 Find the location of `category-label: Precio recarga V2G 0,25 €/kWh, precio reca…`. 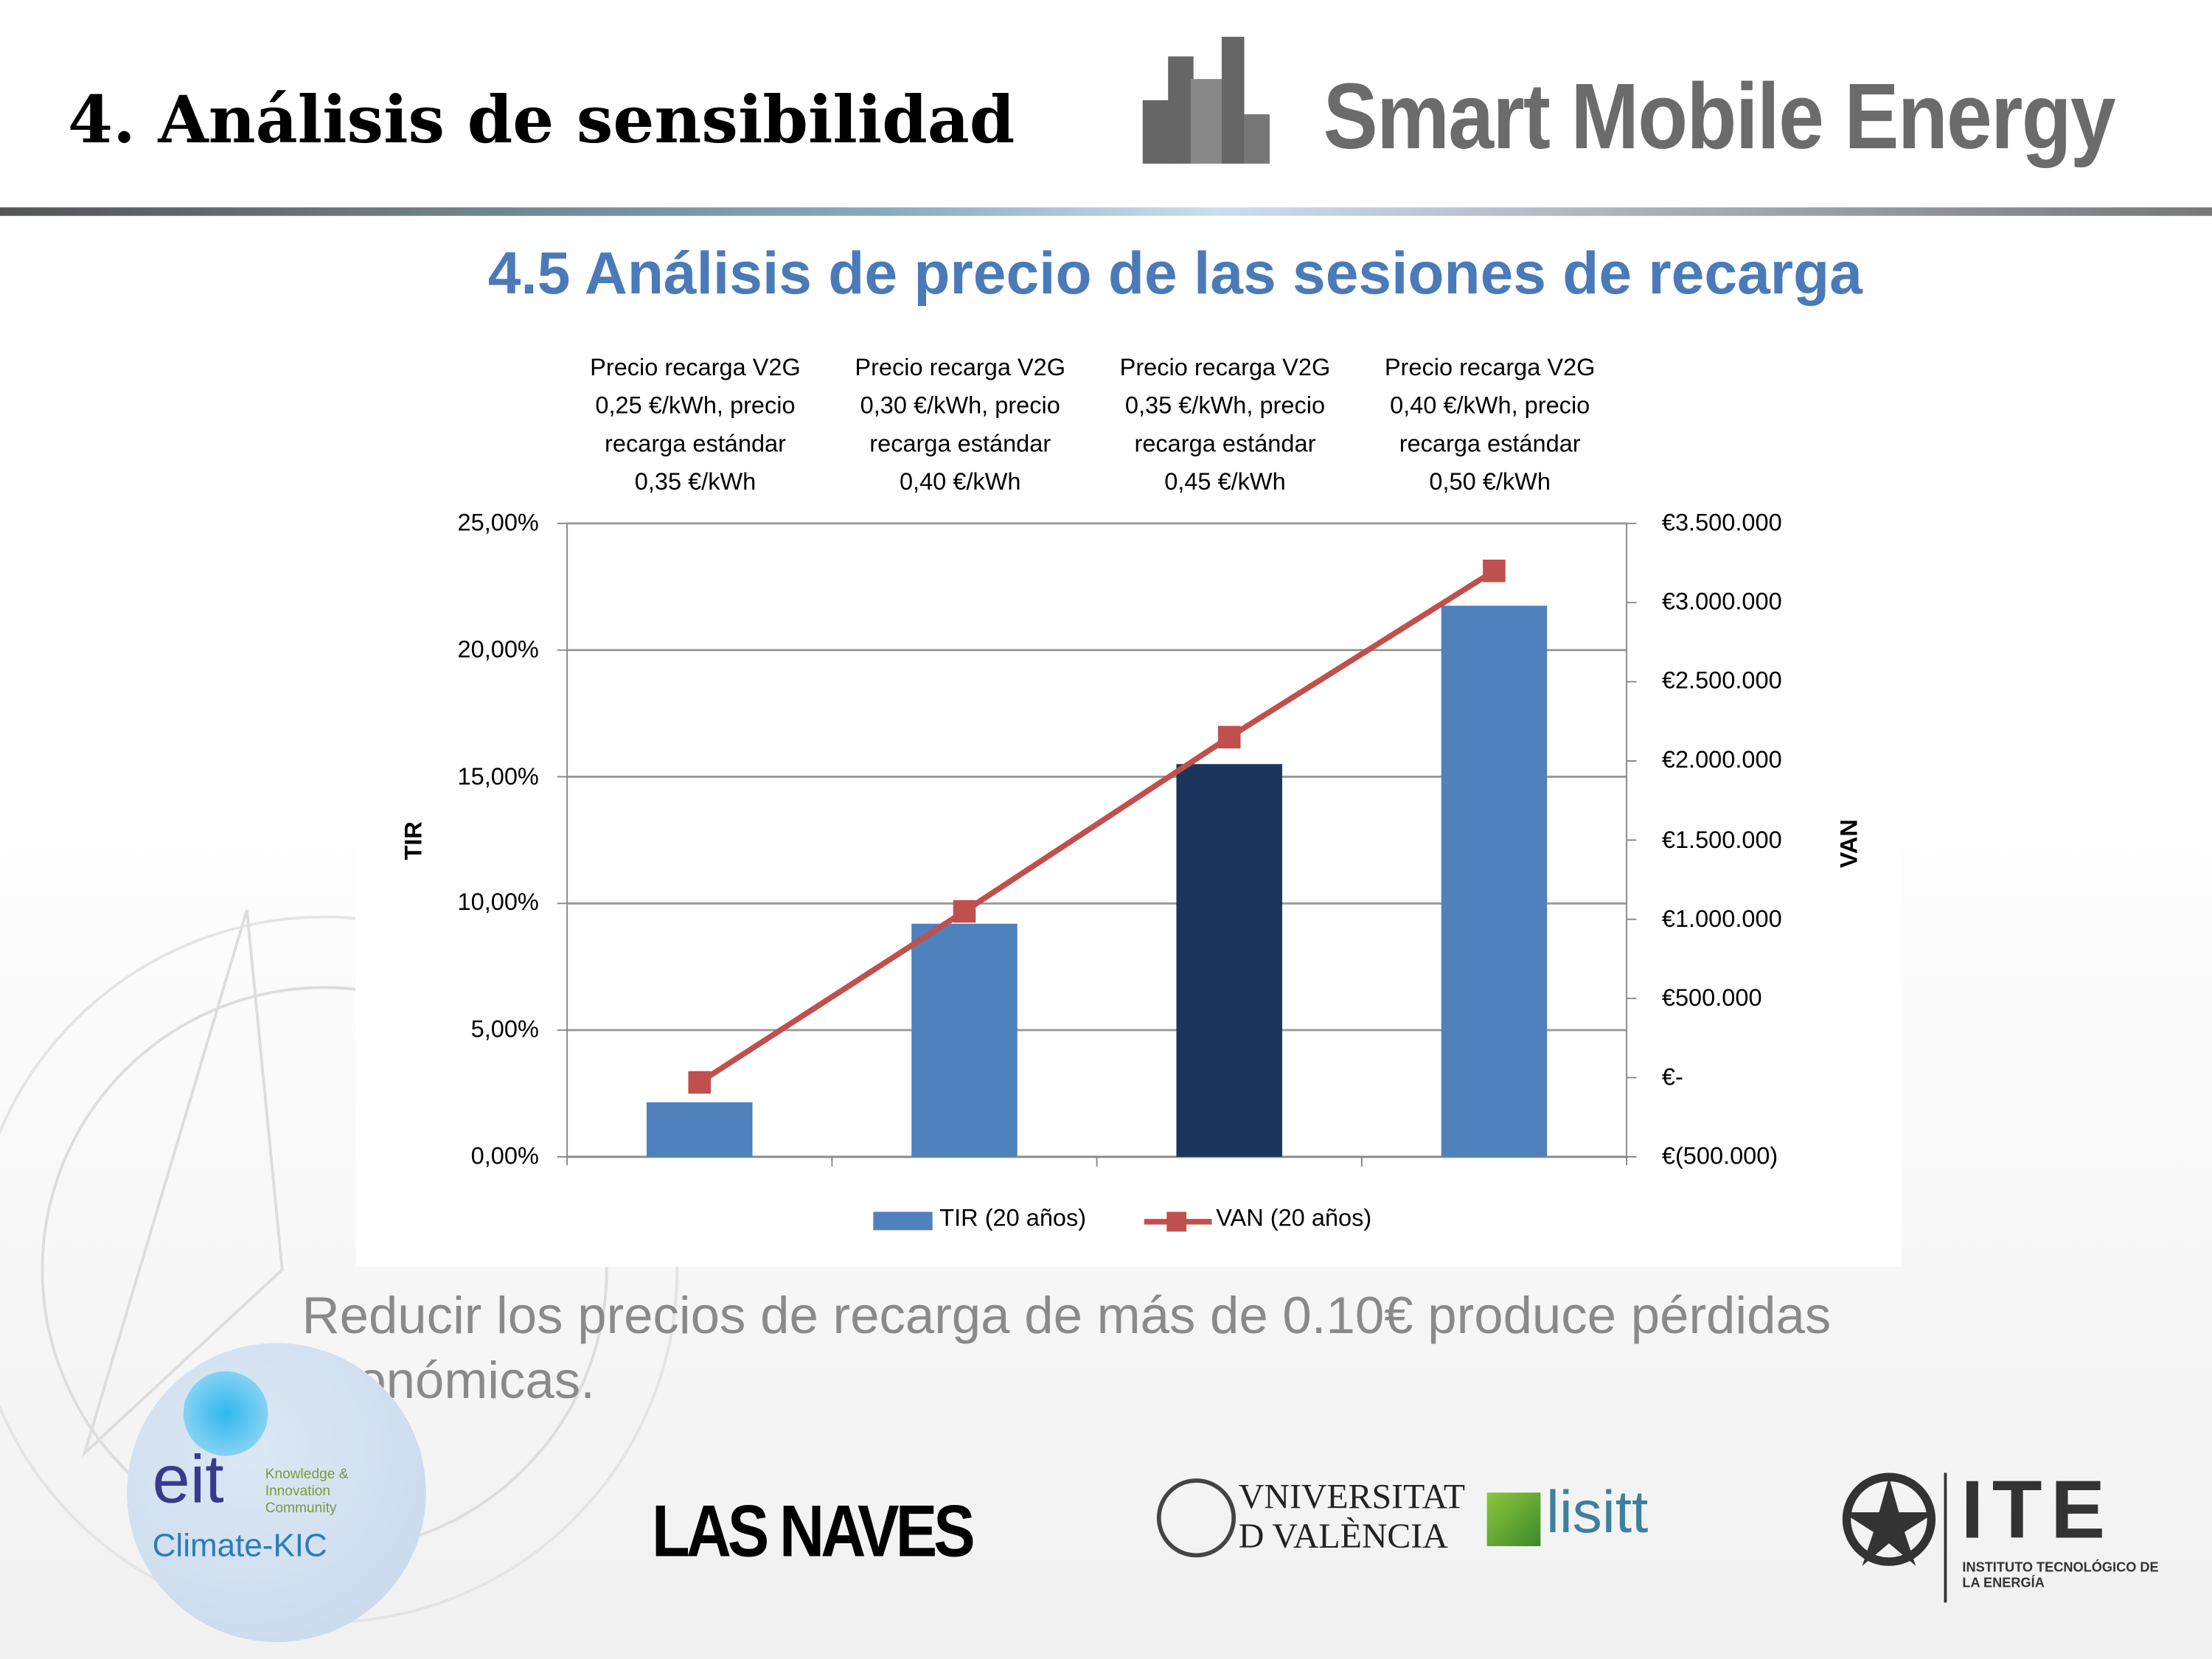

category-label: Precio recarga V2G 0,25 €/kWh, precio reca… is located at coordinates (695, 425).